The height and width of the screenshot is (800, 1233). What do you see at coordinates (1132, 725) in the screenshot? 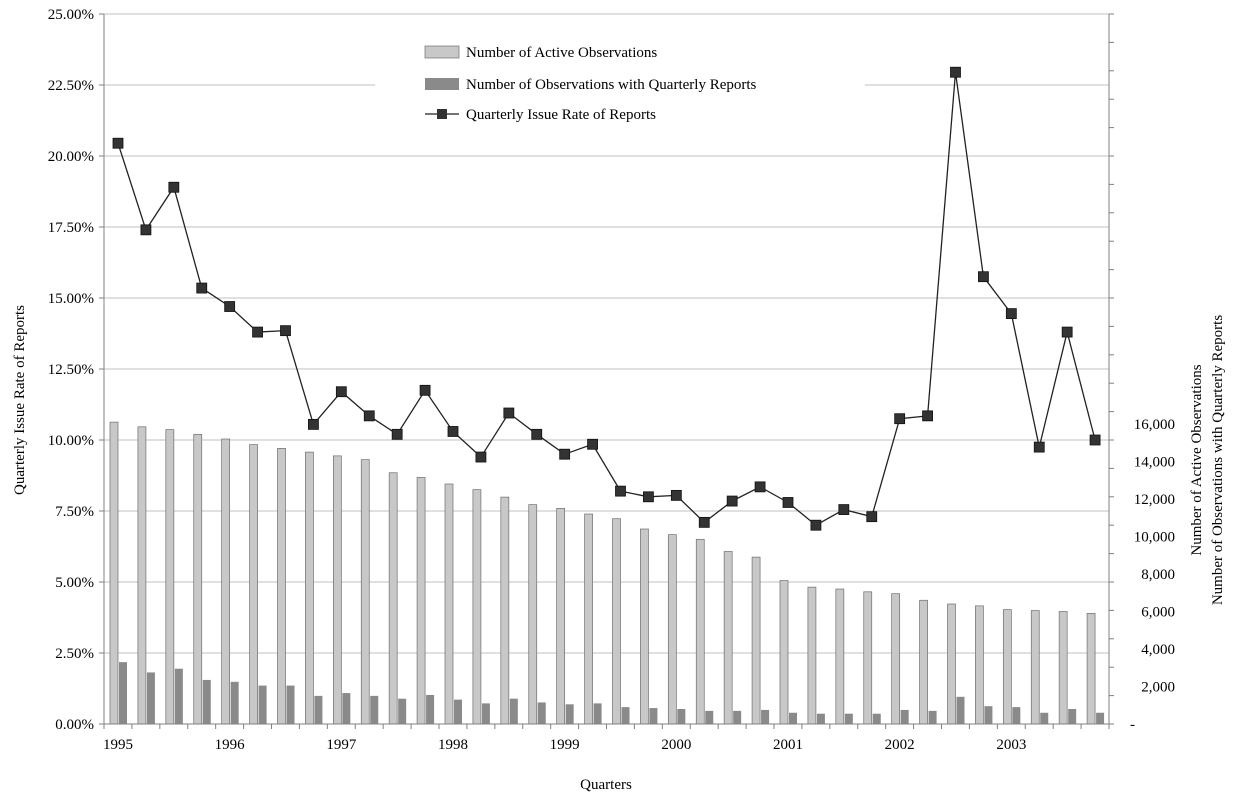
I see `y-right-tick-label: -` at bounding box center [1132, 725].